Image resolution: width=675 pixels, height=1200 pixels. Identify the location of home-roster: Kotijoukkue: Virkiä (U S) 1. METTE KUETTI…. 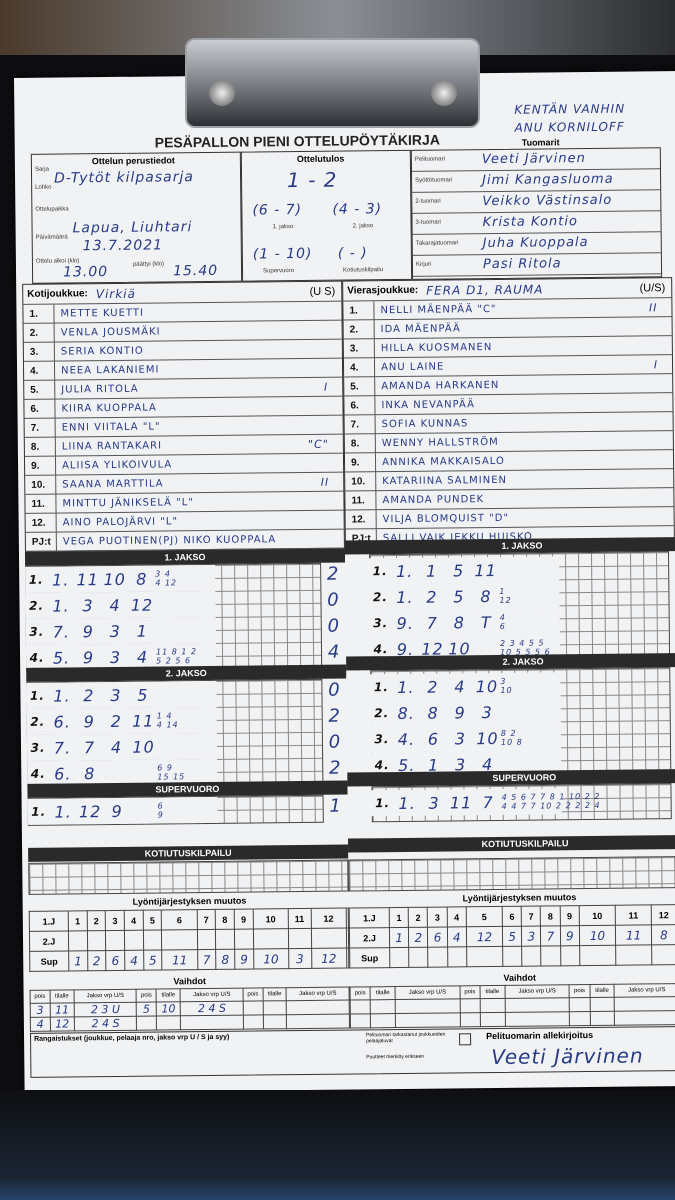
(183, 416).